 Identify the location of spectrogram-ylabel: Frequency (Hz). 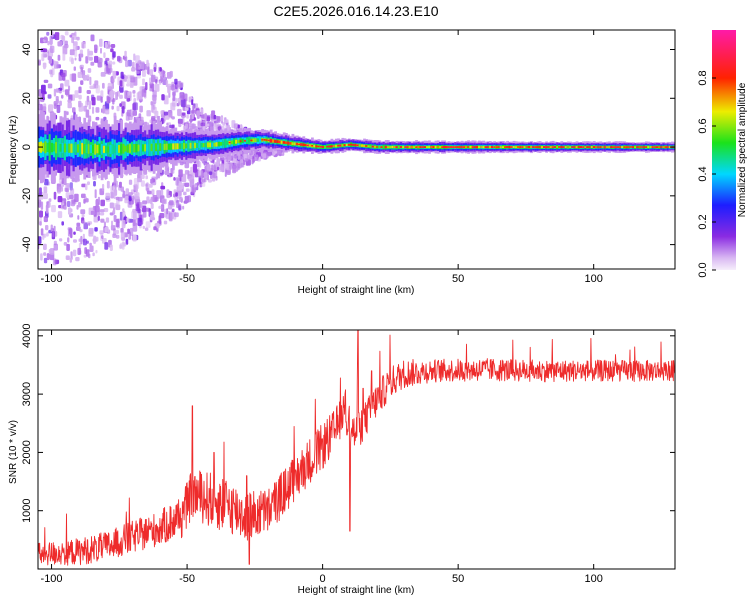
(13, 150).